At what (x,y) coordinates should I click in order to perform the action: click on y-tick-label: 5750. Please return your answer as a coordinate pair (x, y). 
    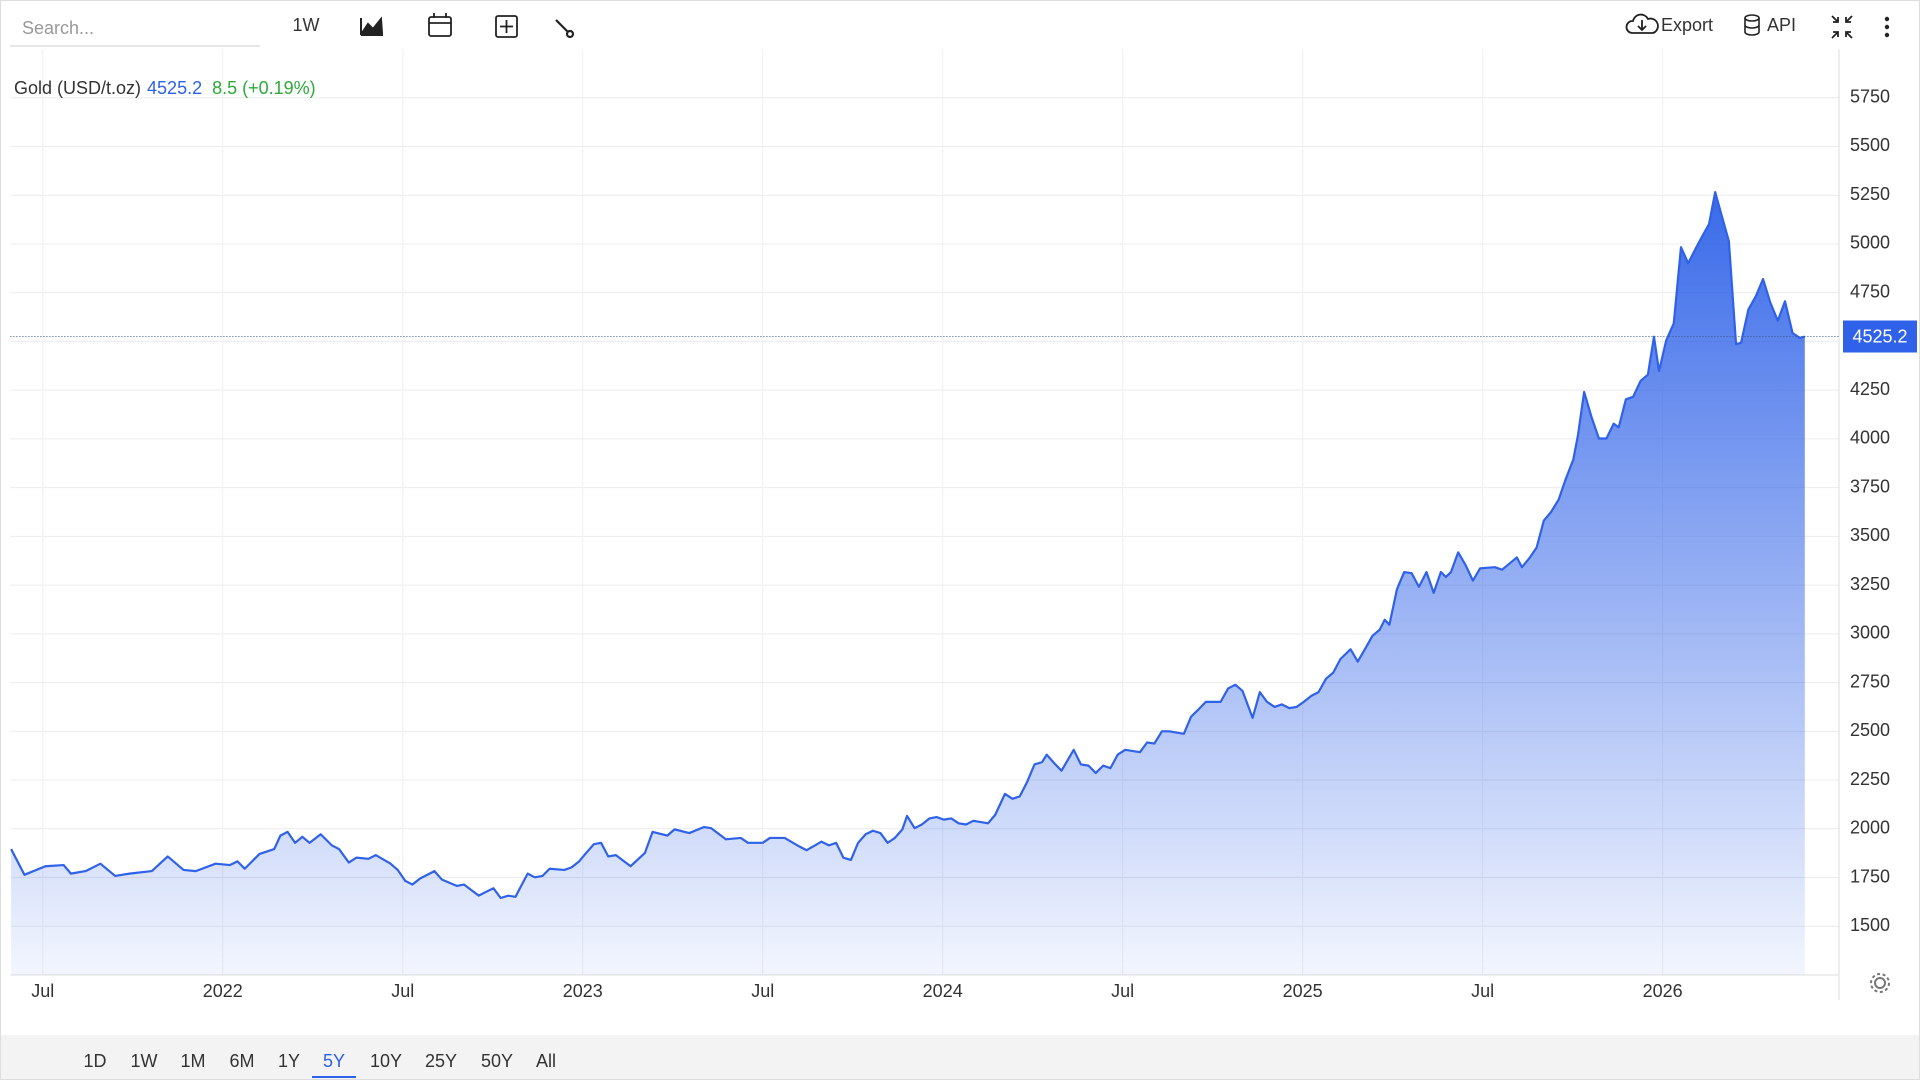
    Looking at the image, I should click on (1870, 96).